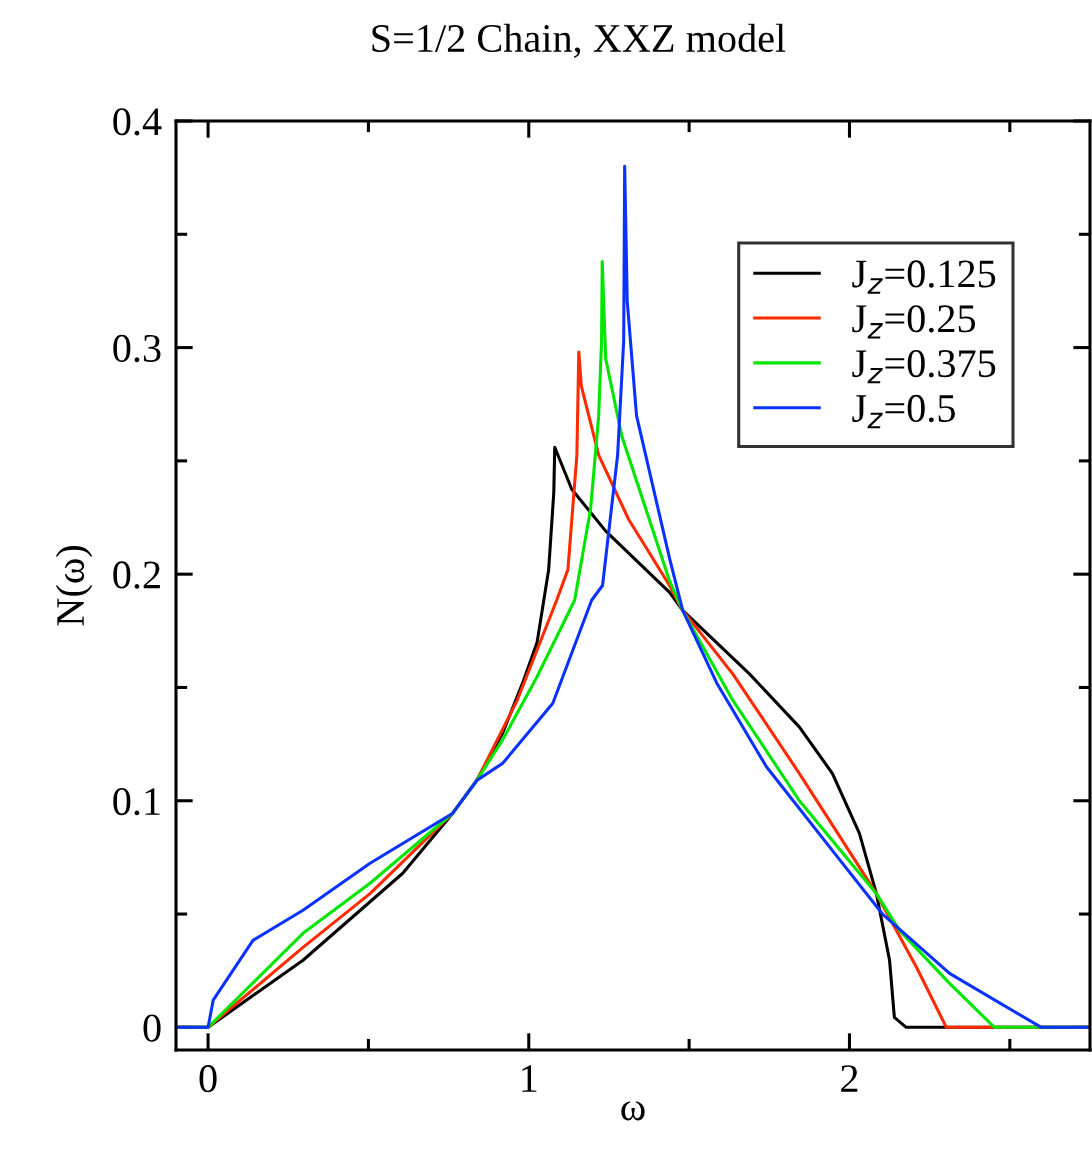 The image size is (1092, 1164). I want to click on legend-label: J$_{z}$=0.5, so click(903, 411).